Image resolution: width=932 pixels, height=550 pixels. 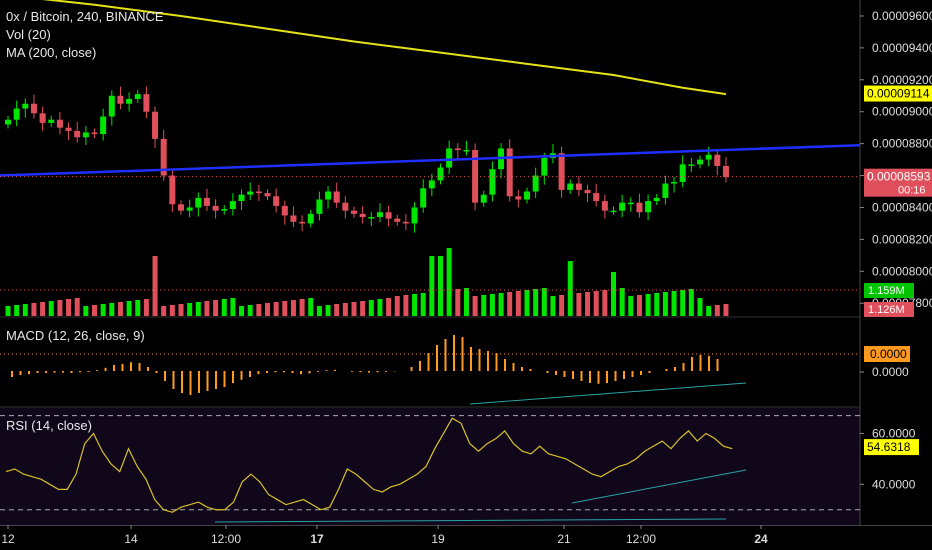 What do you see at coordinates (430, 160) in the screenshot?
I see `trendline` at bounding box center [430, 160].